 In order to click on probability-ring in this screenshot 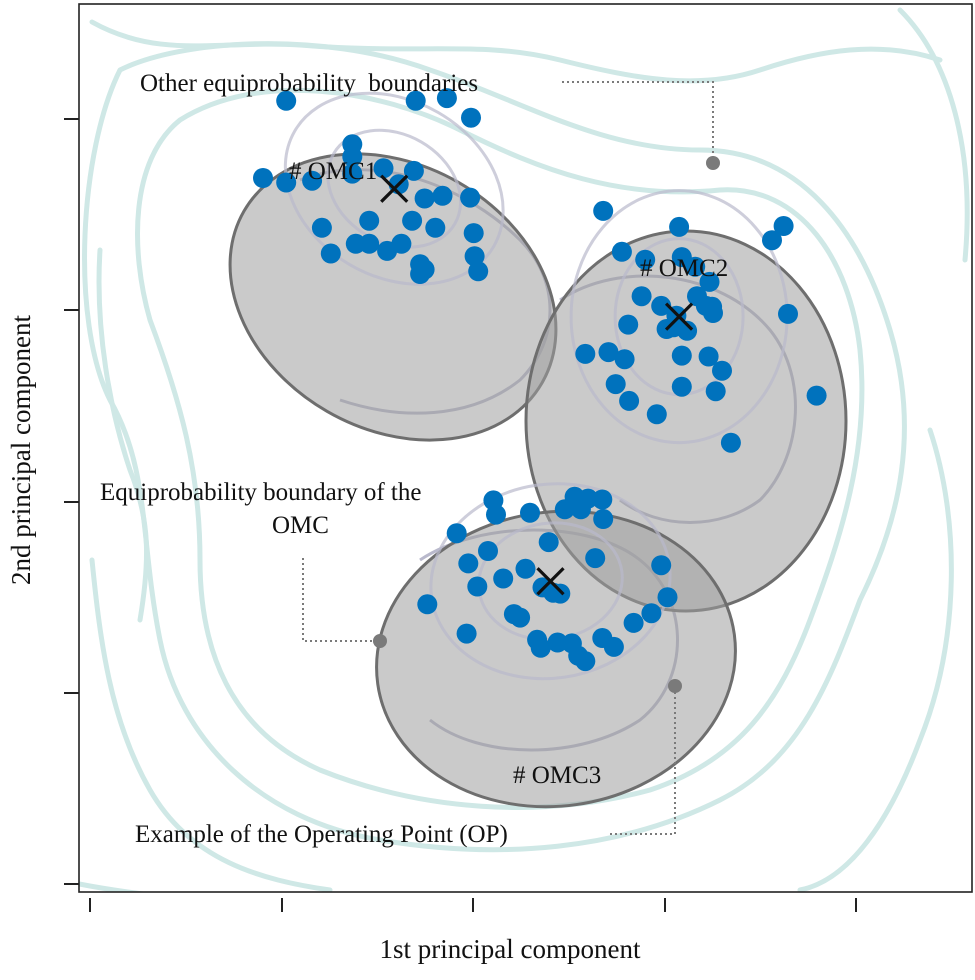, I will do `click(394, 188)`.